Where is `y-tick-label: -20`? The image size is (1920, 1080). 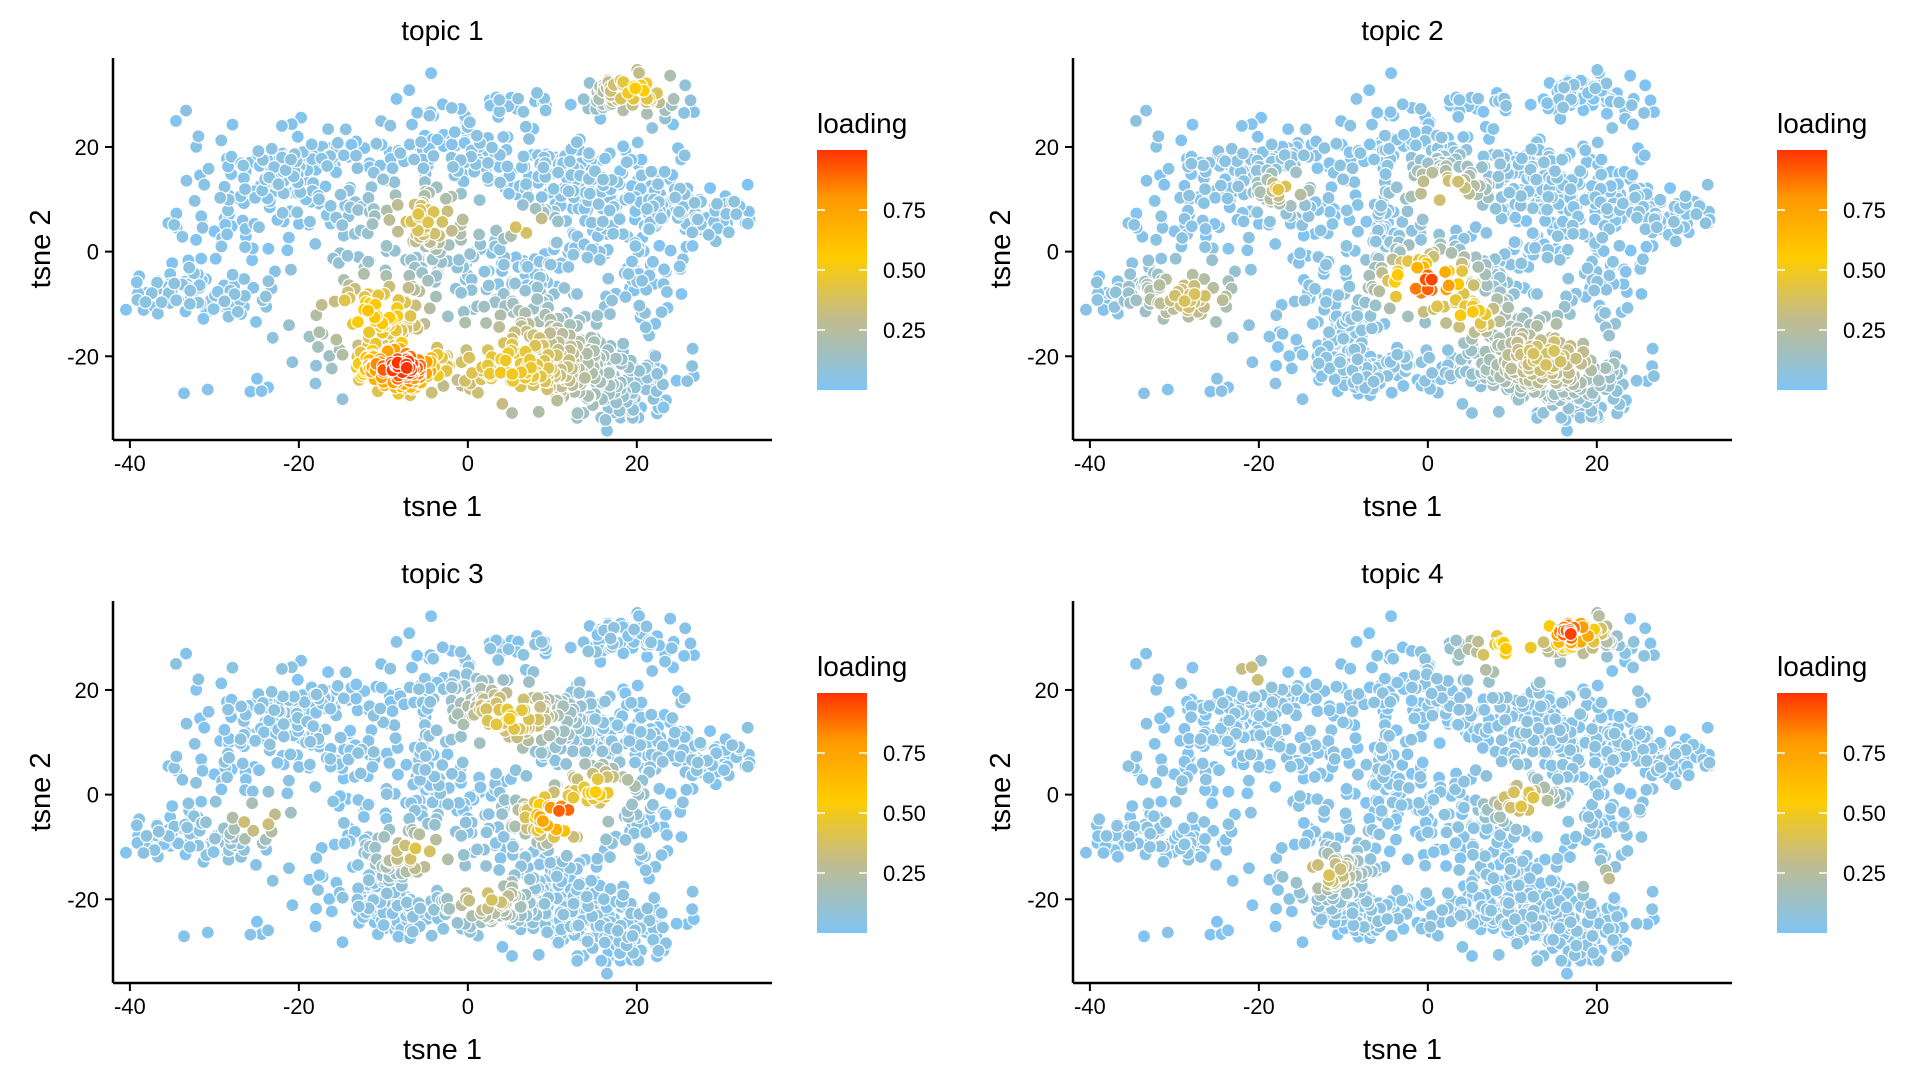 y-tick-label: -20 is located at coordinates (83, 899).